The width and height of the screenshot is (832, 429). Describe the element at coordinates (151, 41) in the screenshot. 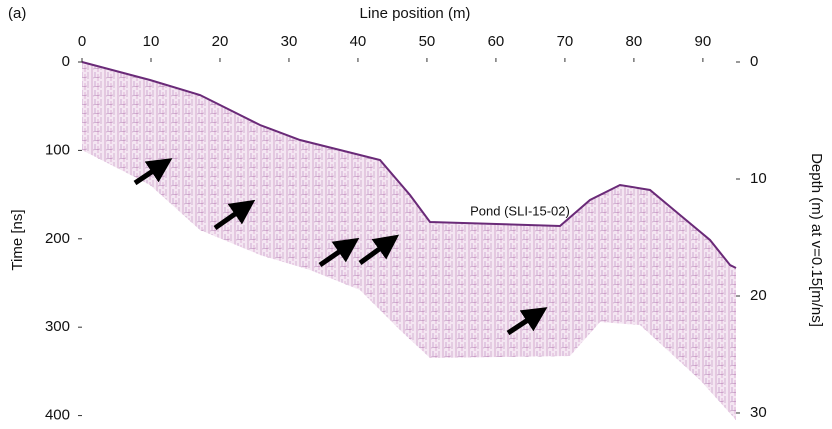

I see `x-tick-label: 10` at that location.